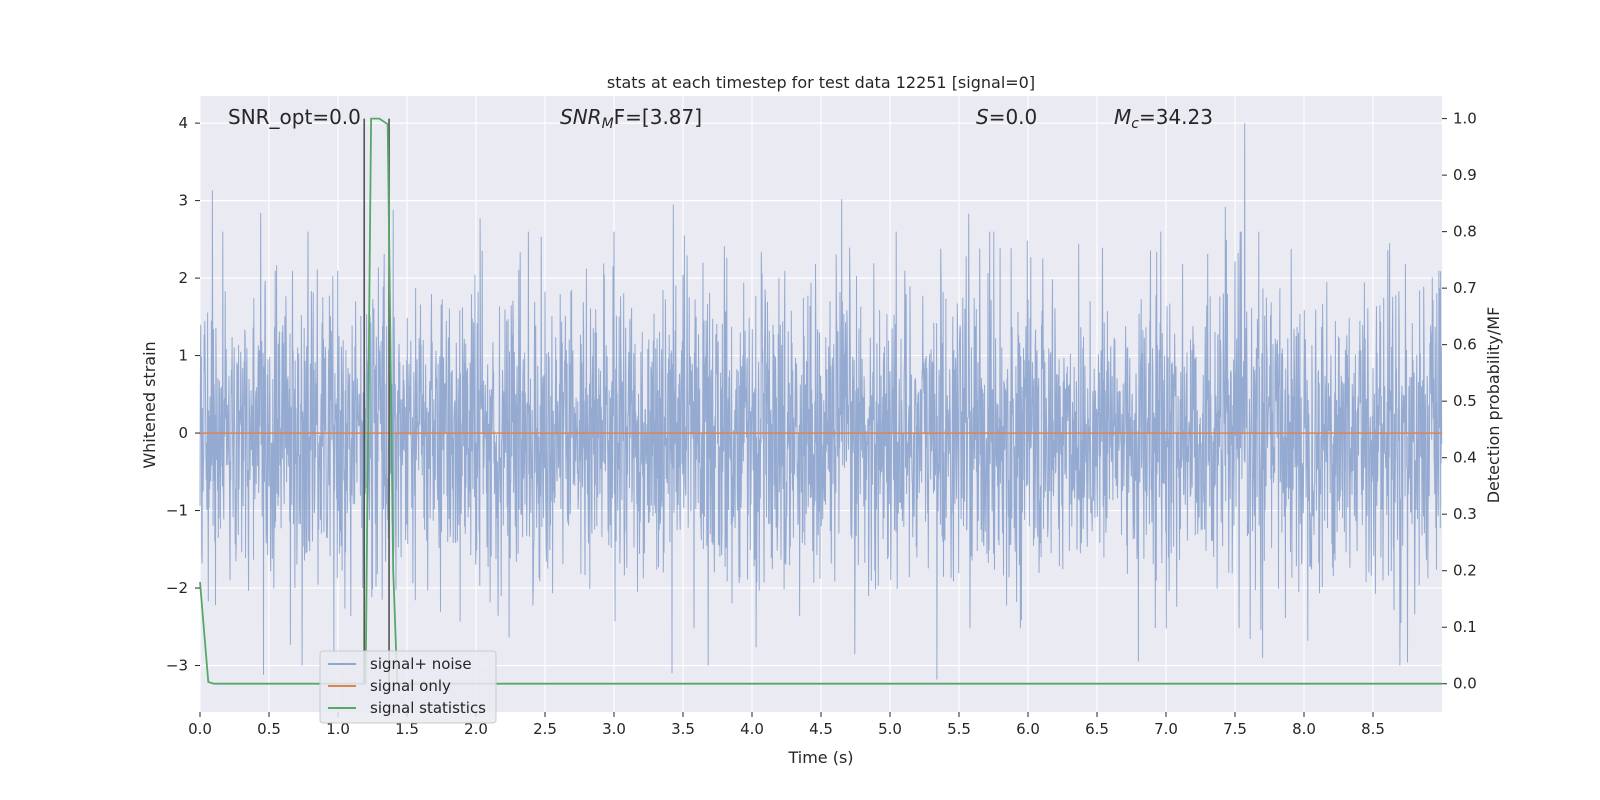 This screenshot has width=1600, height=800. Describe the element at coordinates (428, 708) in the screenshot. I see `legend-label-signal-statistics: signal statistics` at that location.